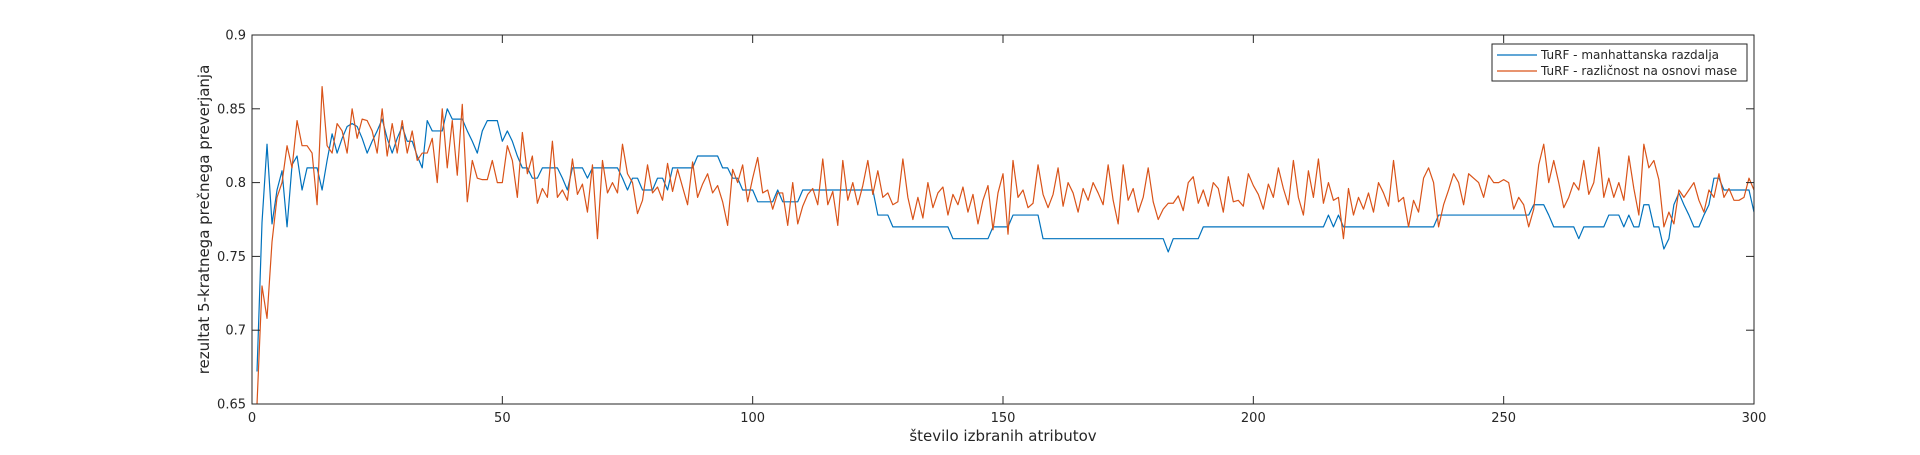 The width and height of the screenshot is (1920, 455). What do you see at coordinates (235, 183) in the screenshot?
I see `y-tick-label: 0.8` at bounding box center [235, 183].